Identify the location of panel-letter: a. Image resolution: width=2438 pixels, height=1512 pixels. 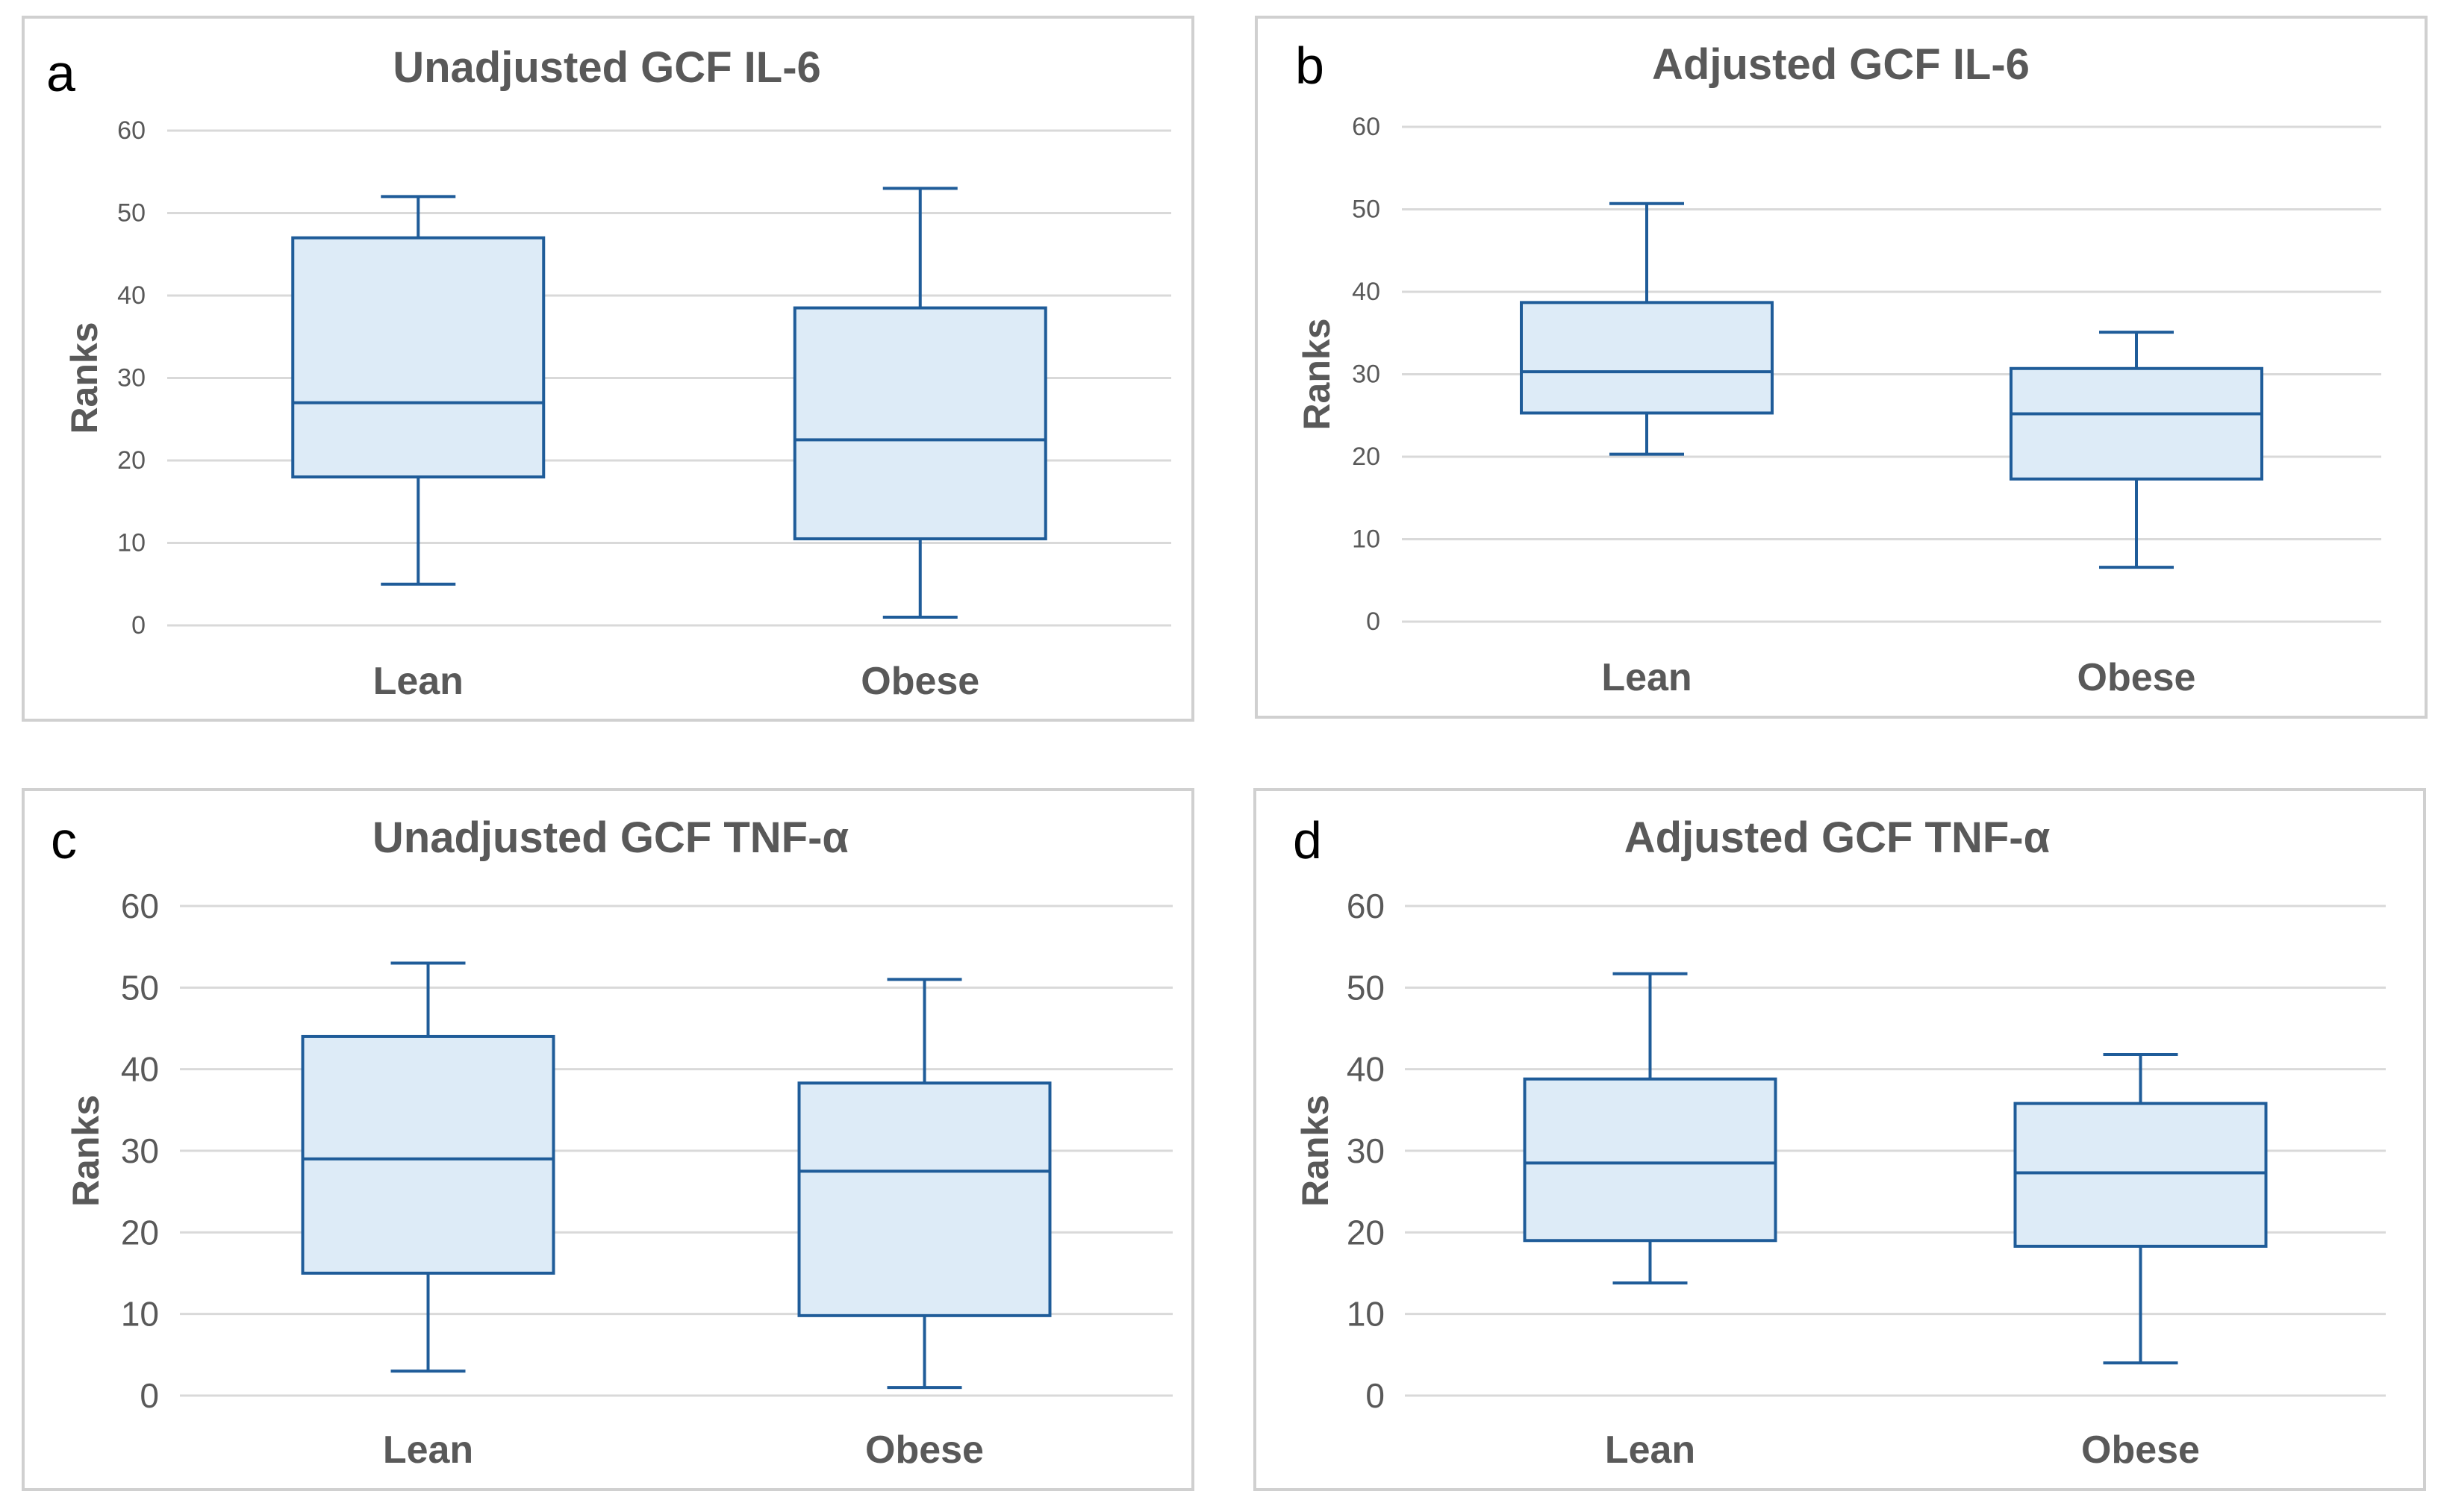
(60, 73).